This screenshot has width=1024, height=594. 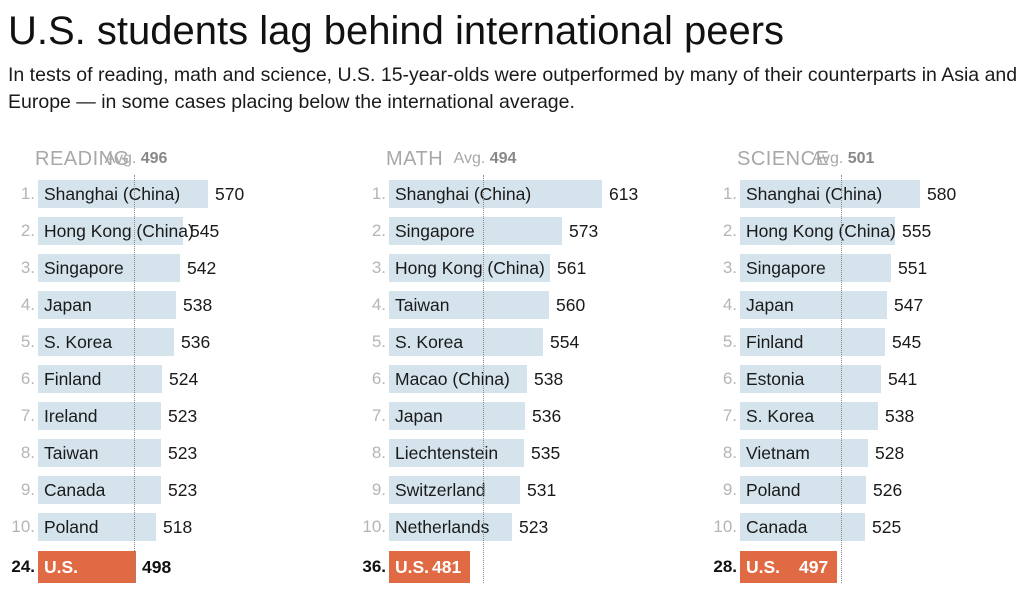 What do you see at coordinates (172, 342) in the screenshot?
I see `bar-row: 5. S. Korea 536` at bounding box center [172, 342].